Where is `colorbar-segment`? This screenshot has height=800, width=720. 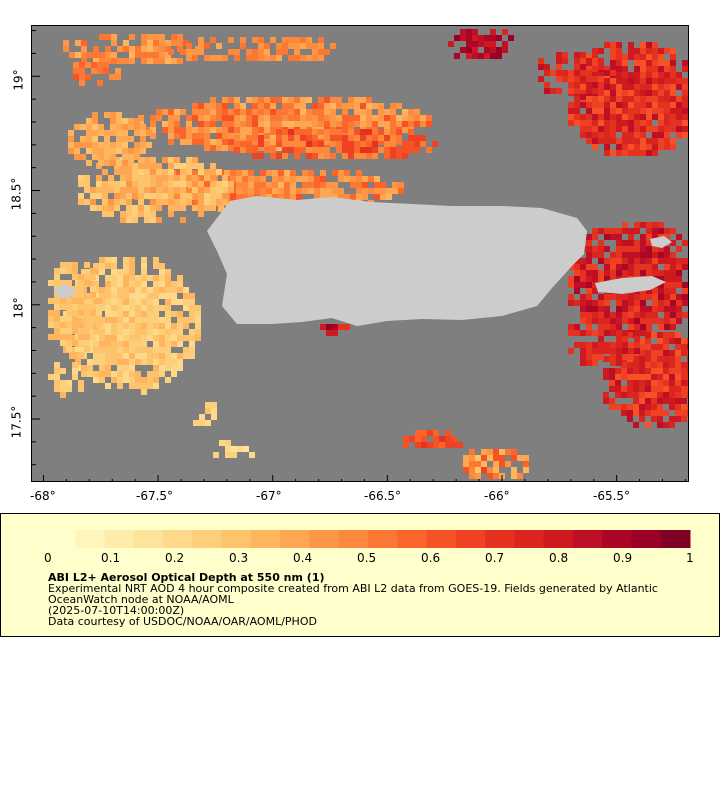
colorbar-segment is located at coordinates (646, 539).